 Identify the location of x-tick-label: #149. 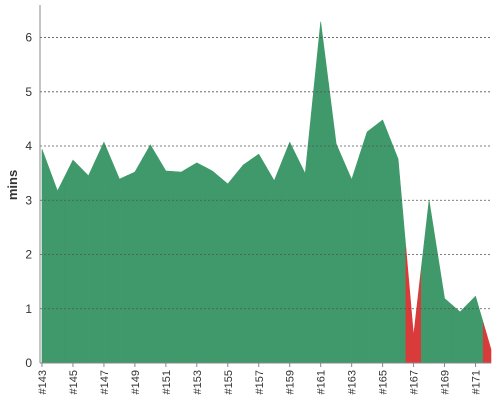
(136, 382).